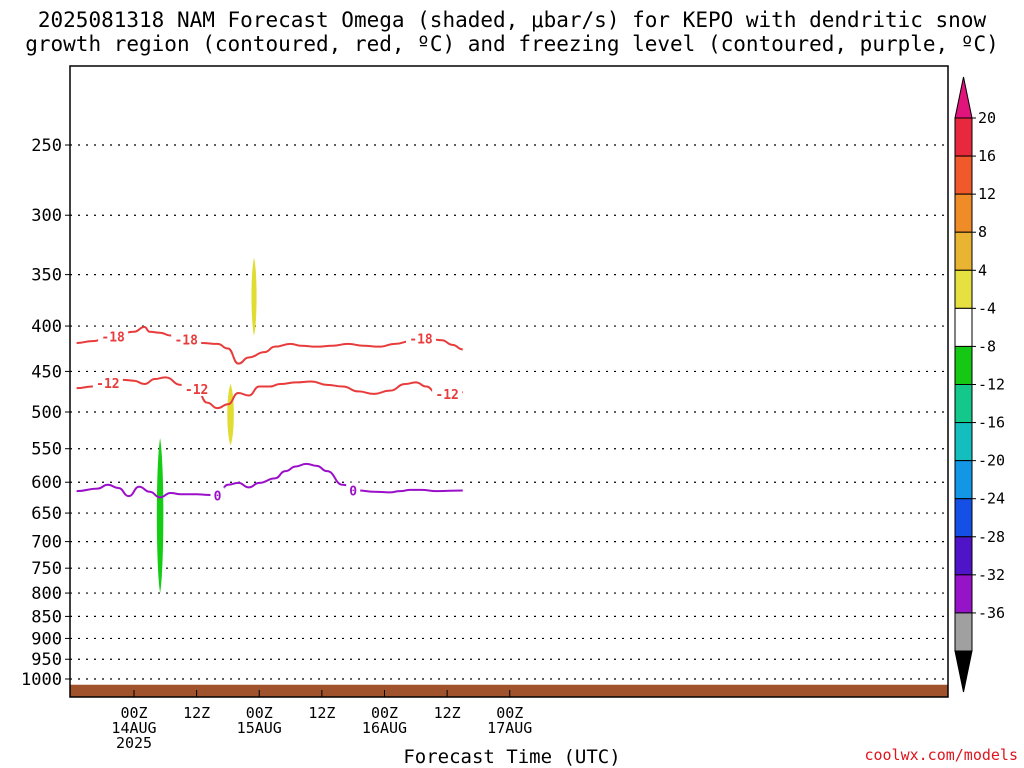 The height and width of the screenshot is (768, 1024). I want to click on x-tick-label-12-0: 12Z, so click(196, 713).